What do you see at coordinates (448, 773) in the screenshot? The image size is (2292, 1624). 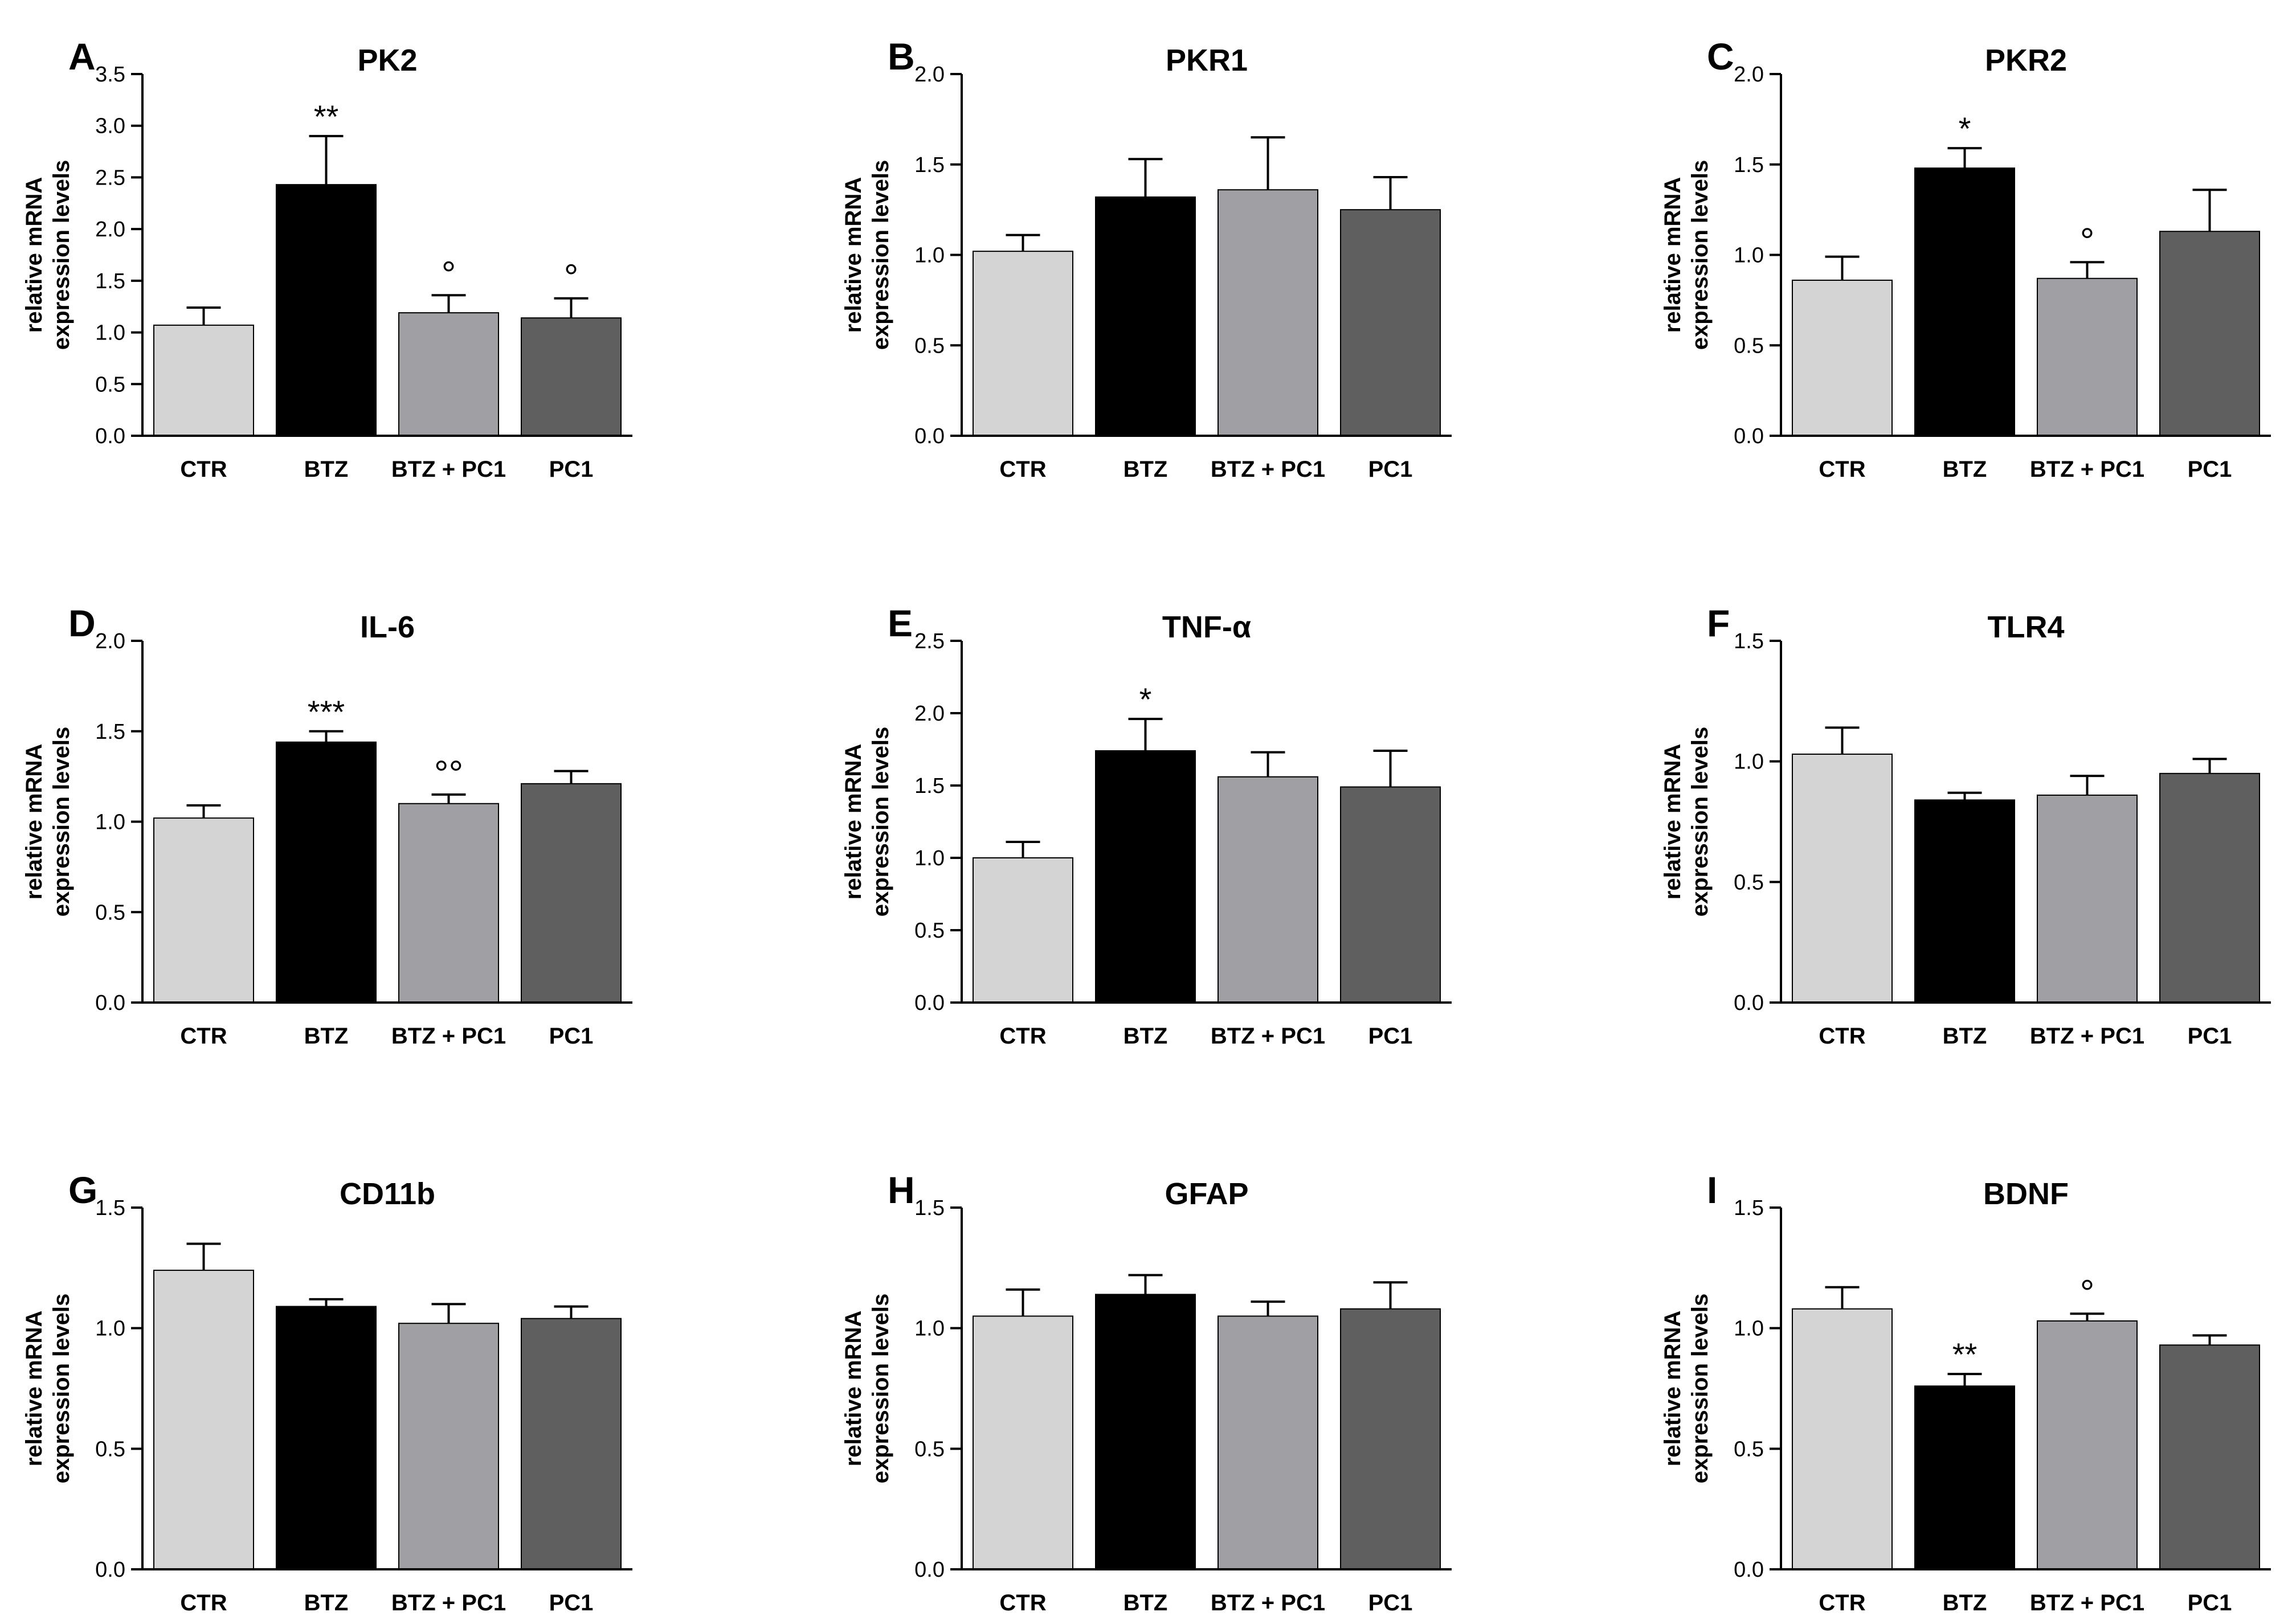 I see `significance-mark: °°` at bounding box center [448, 773].